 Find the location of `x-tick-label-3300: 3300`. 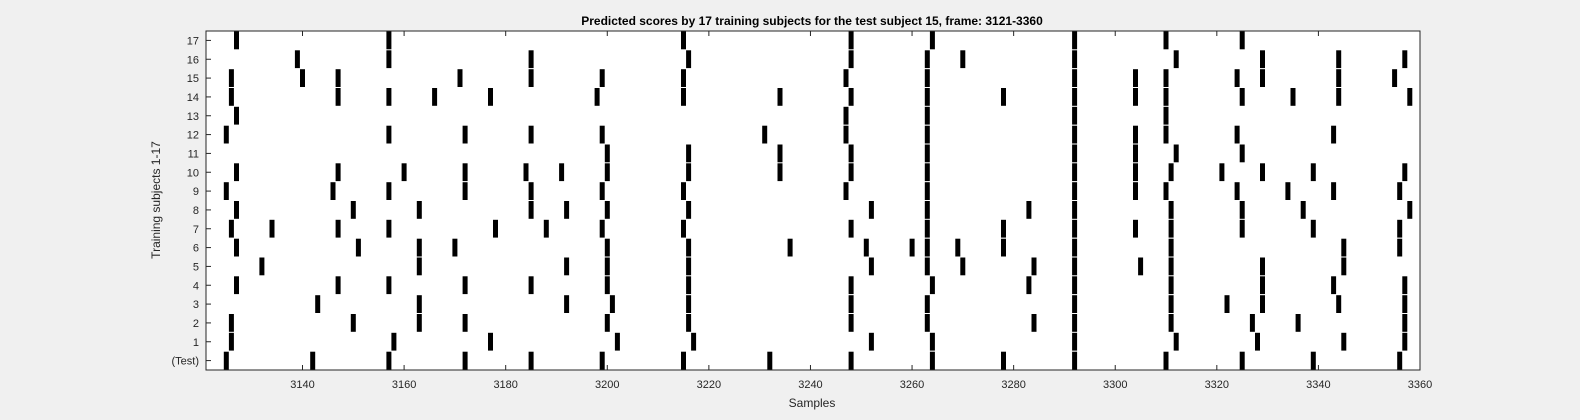

x-tick-label-3300: 3300 is located at coordinates (1115, 385).